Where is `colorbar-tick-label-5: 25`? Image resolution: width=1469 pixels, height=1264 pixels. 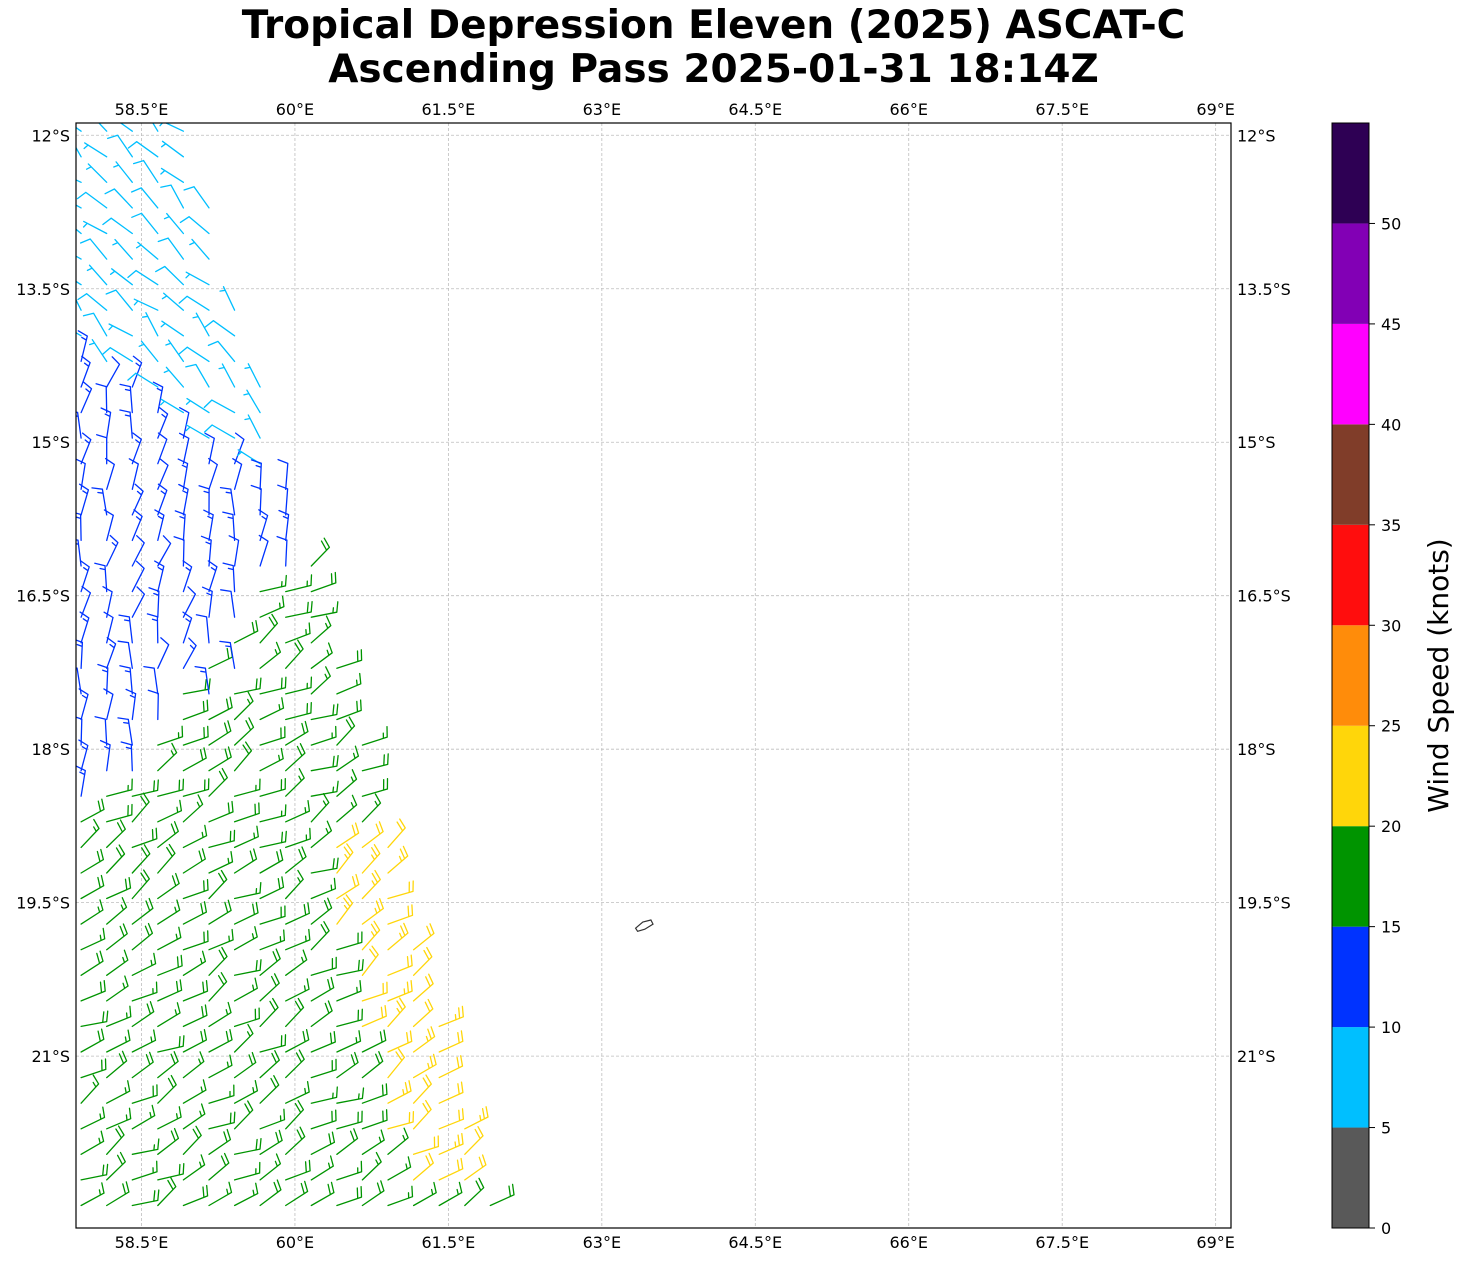 colorbar-tick-label-5: 25 is located at coordinates (1391, 726).